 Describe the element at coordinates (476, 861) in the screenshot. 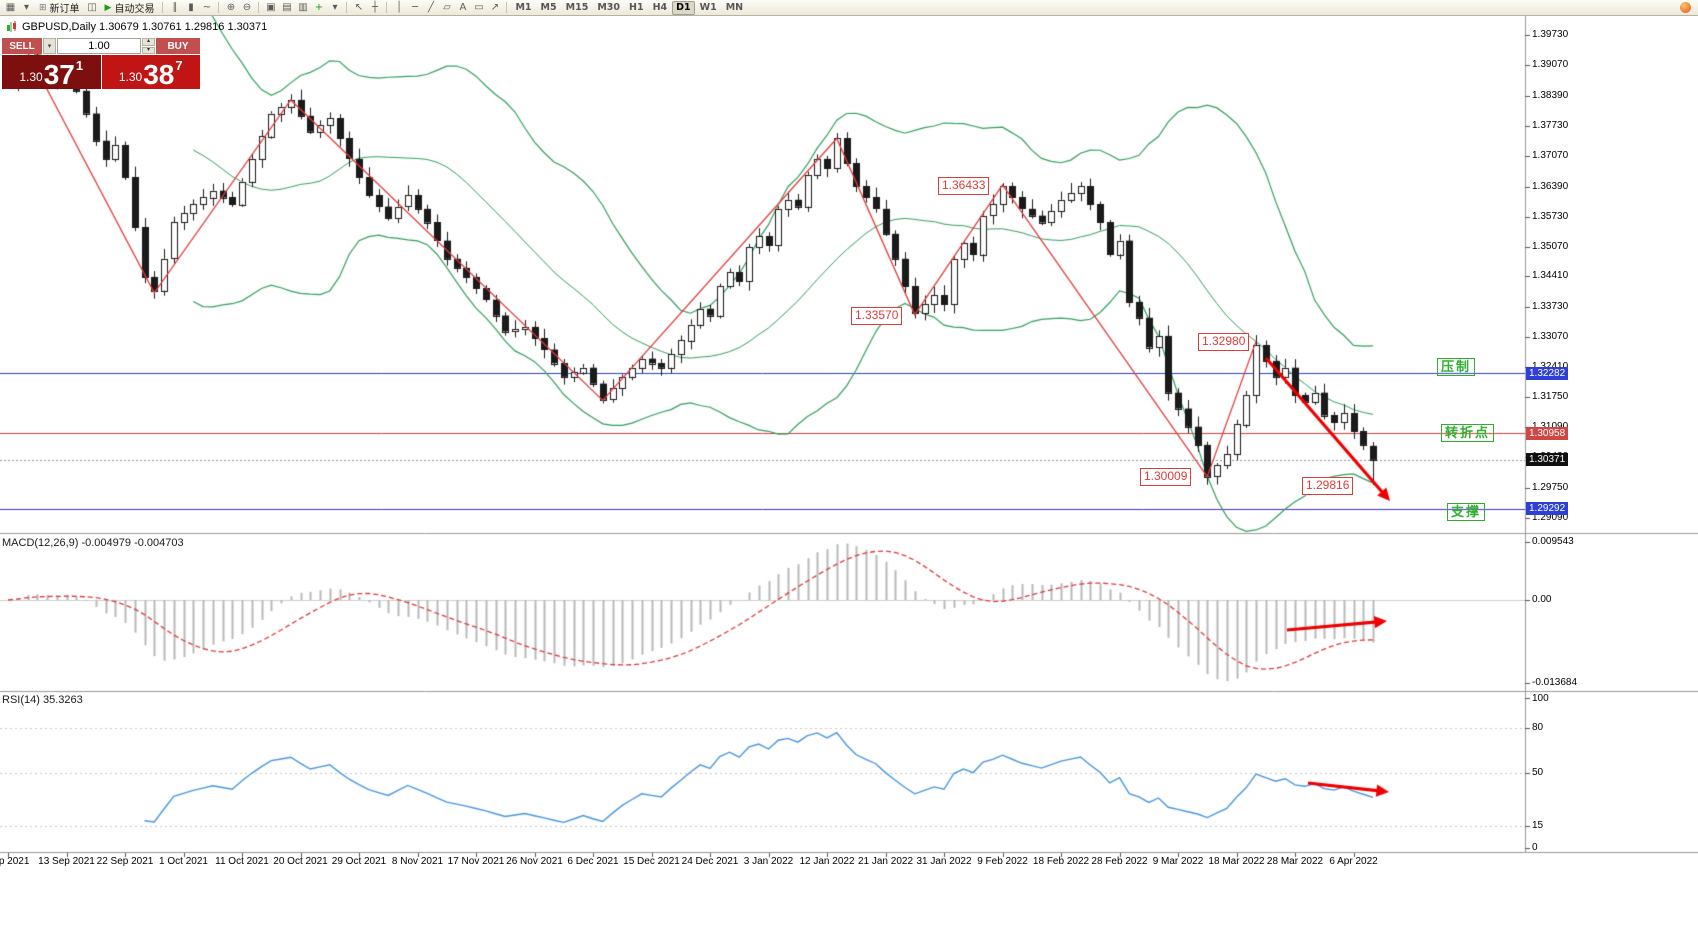

I see `date-axis-label: 17 Nov 2021` at that location.